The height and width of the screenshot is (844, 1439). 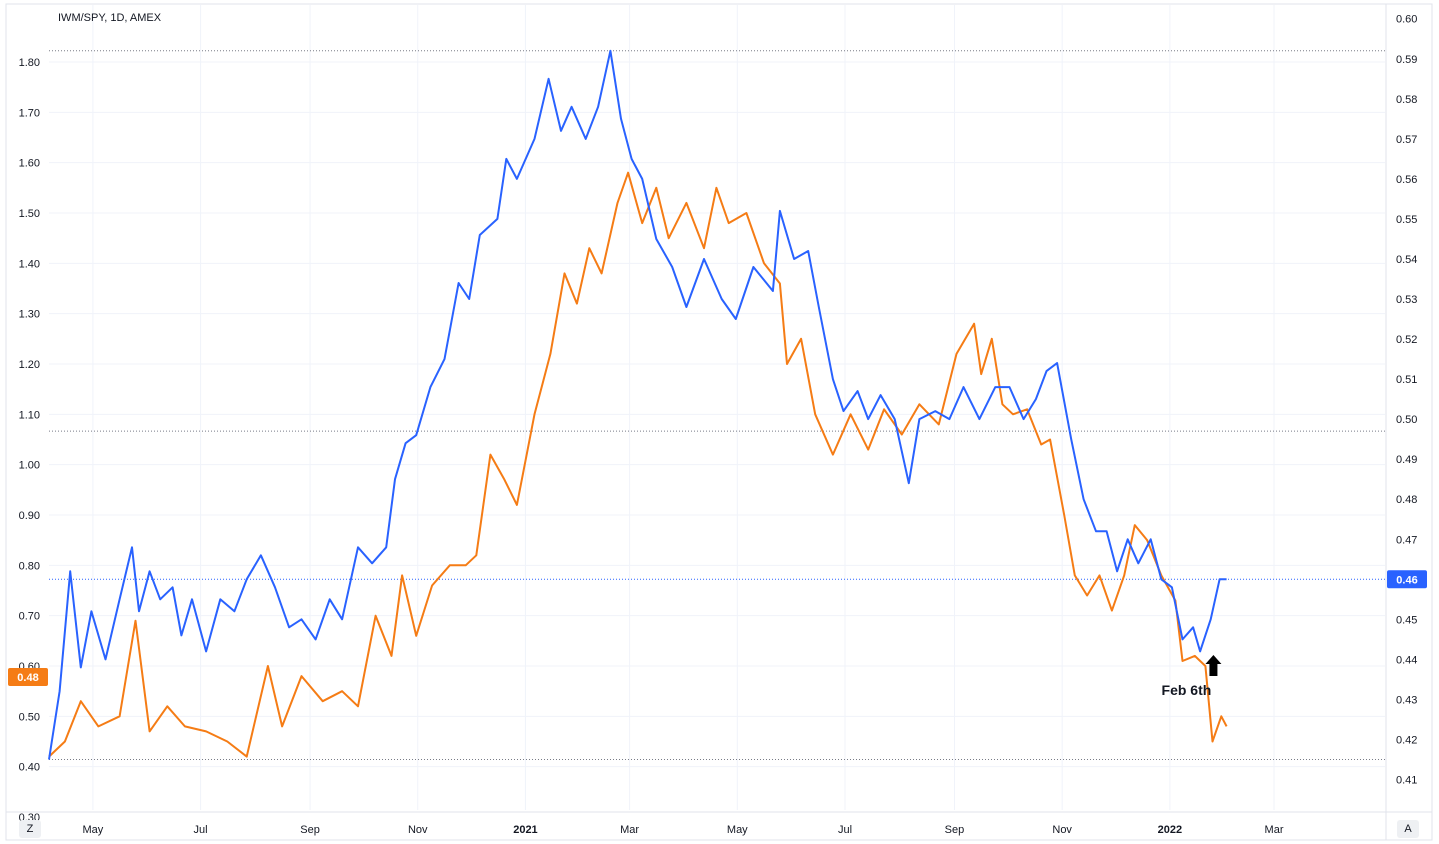 What do you see at coordinates (1406, 20) in the screenshot?
I see `right-axis-tick-label: 0.60` at bounding box center [1406, 20].